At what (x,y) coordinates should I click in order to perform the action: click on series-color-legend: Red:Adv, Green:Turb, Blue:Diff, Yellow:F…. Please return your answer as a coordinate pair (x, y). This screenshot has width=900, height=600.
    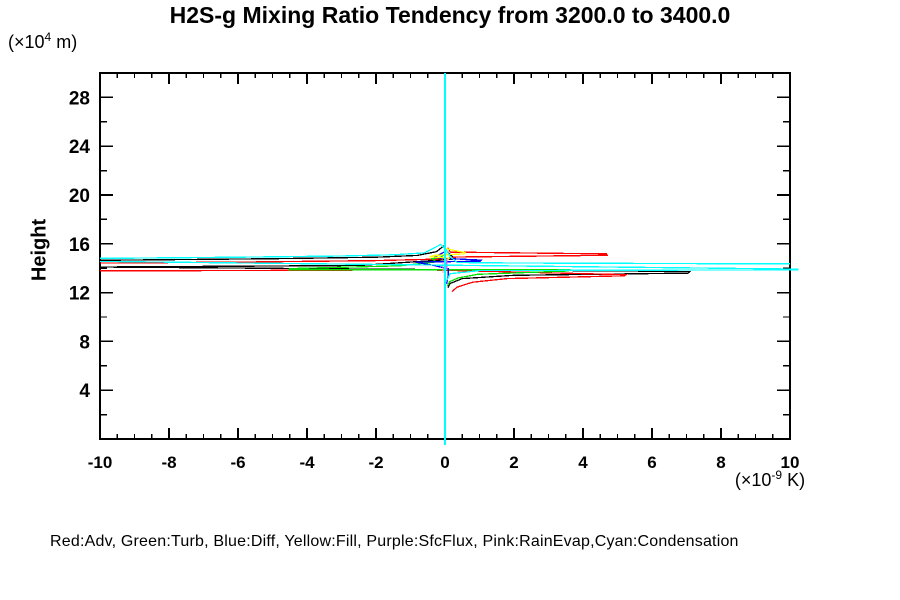
    Looking at the image, I should click on (394, 541).